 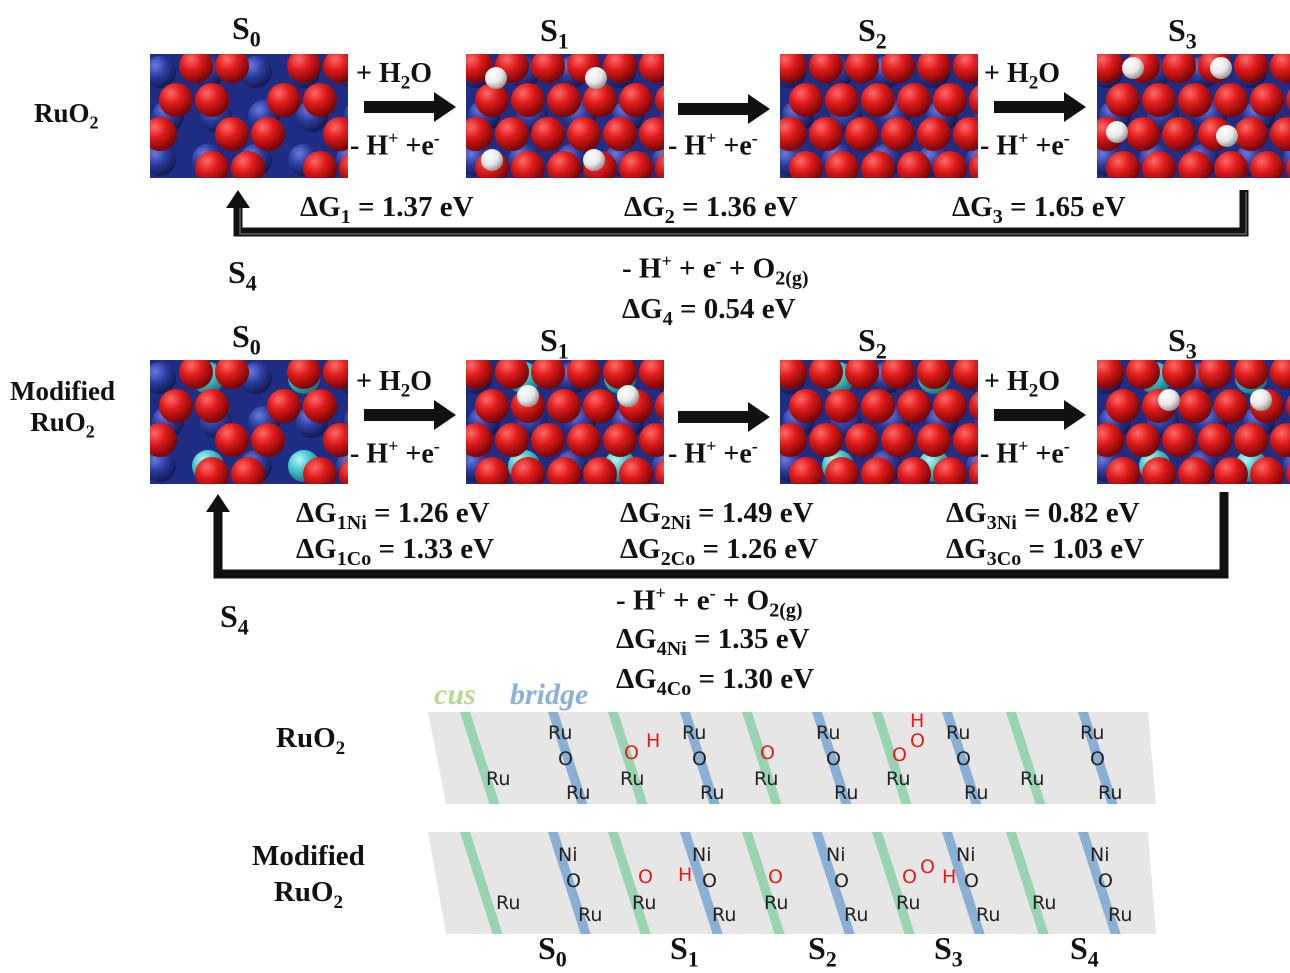 I want to click on mod-state-label-s4: S4, so click(x=234, y=619).